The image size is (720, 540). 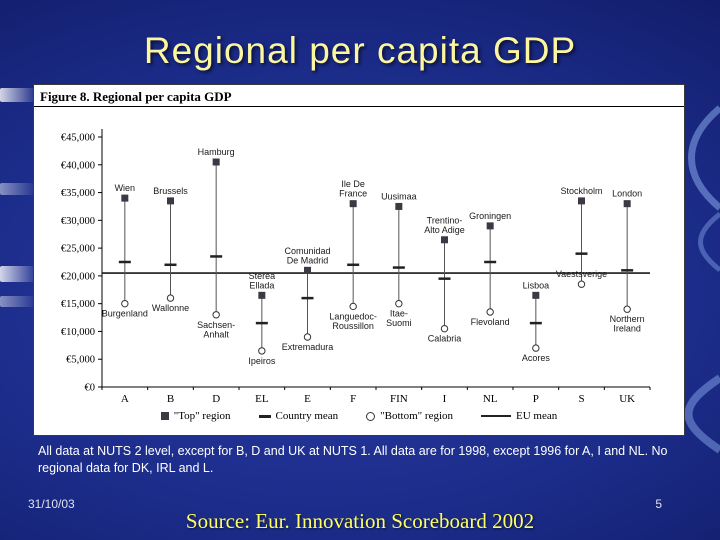 I want to click on legend-item-eu-mean: EU mean, so click(x=519, y=416).